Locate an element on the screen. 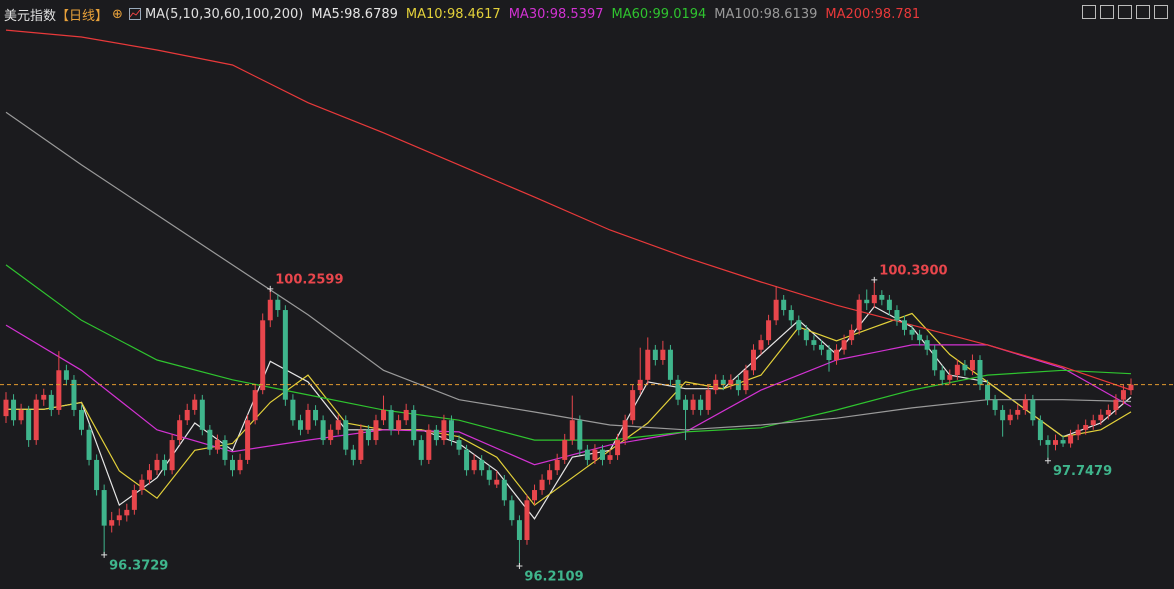 This screenshot has height=589, width=1174. extreme-label: 96.2109 is located at coordinates (553, 576).